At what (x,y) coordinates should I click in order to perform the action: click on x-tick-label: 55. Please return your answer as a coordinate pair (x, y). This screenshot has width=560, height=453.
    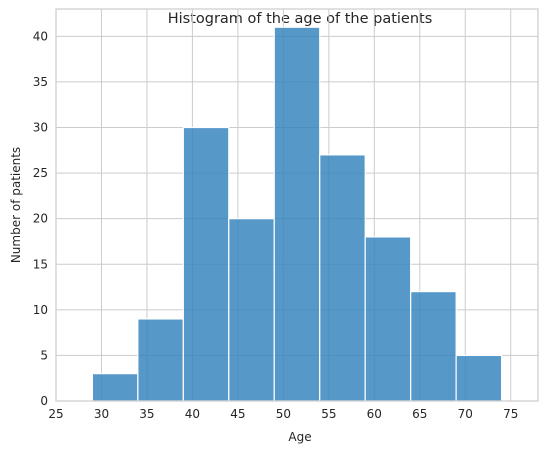
    Looking at the image, I should click on (328, 414).